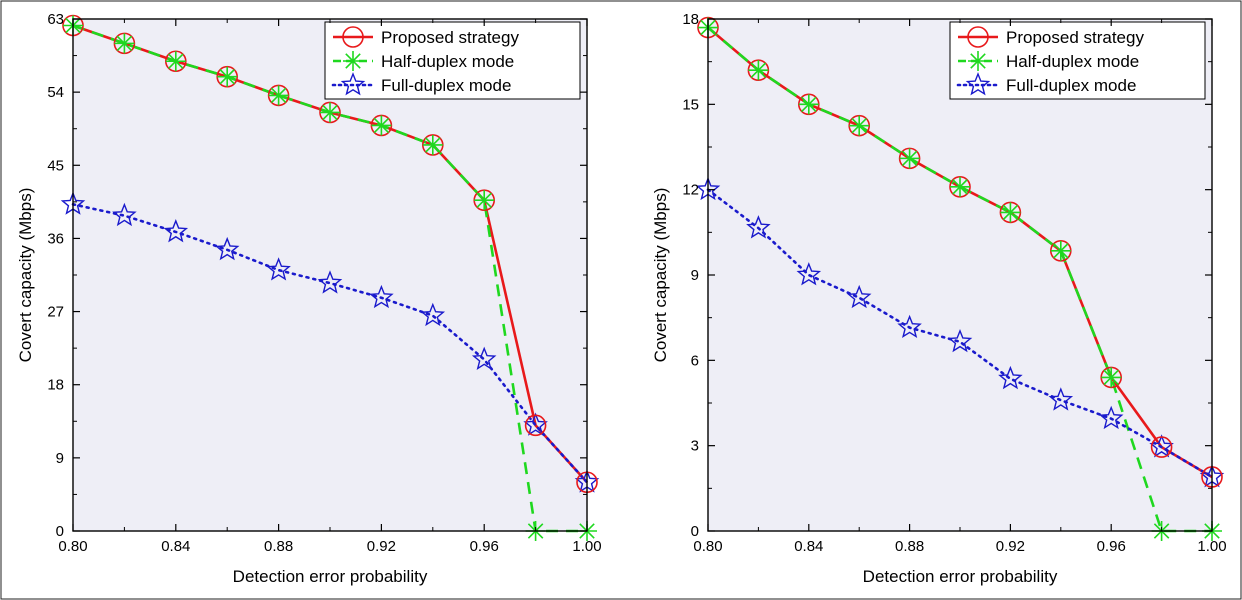  Describe the element at coordinates (55, 19) in the screenshot. I see `y-tick-label: 63` at that location.